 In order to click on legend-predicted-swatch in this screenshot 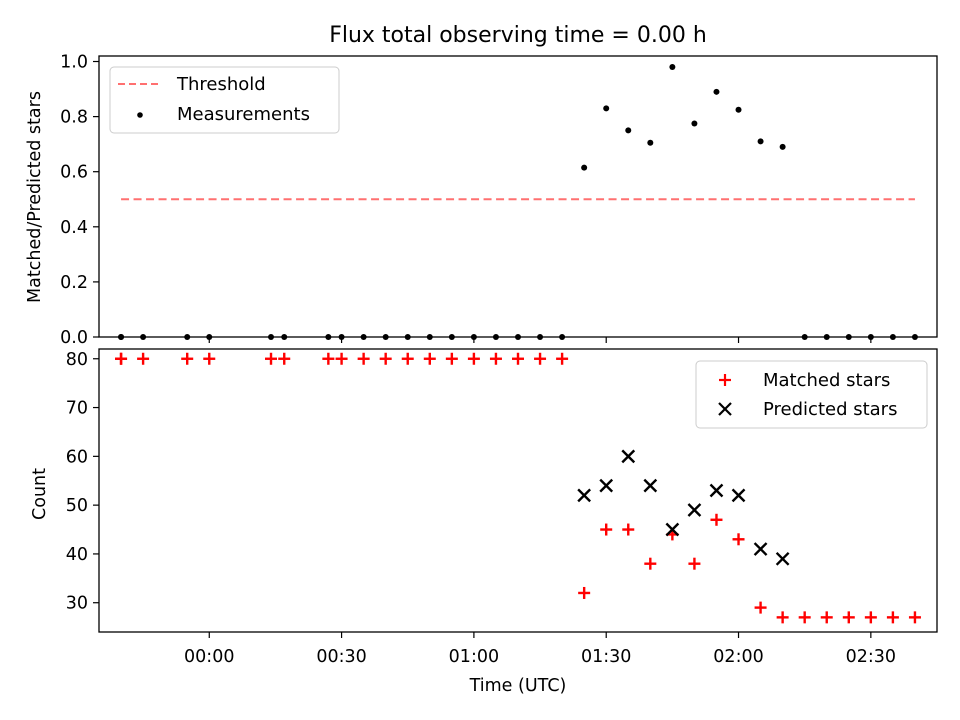, I will do `click(725, 409)`.